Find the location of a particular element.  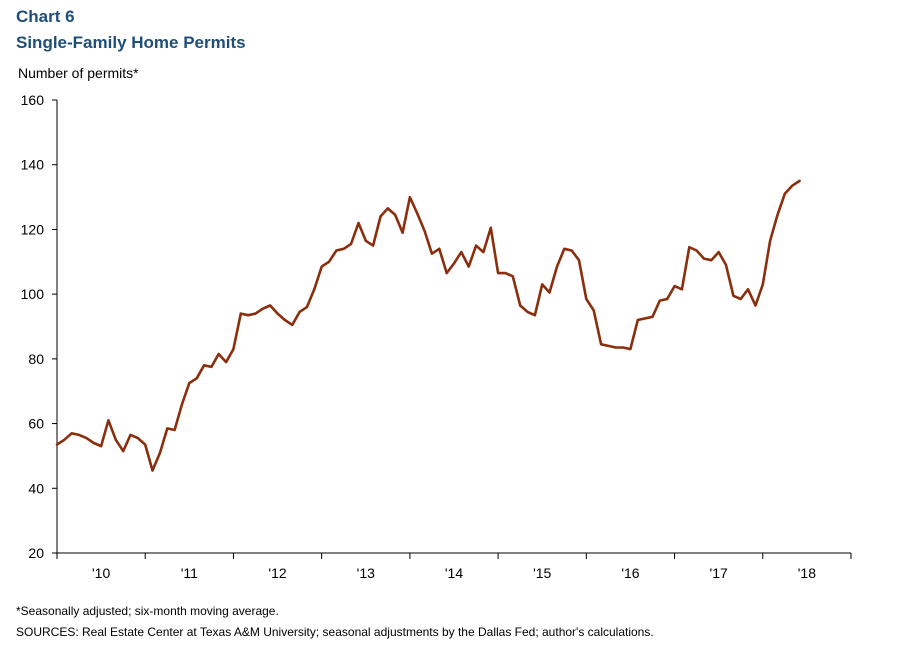

x-tick-label: '17 is located at coordinates (719, 573).